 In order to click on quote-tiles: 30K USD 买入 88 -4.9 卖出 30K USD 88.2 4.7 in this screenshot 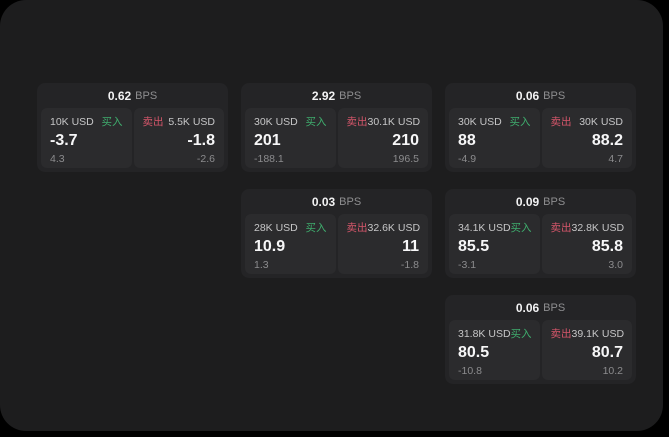, I will do `click(540, 138)`.